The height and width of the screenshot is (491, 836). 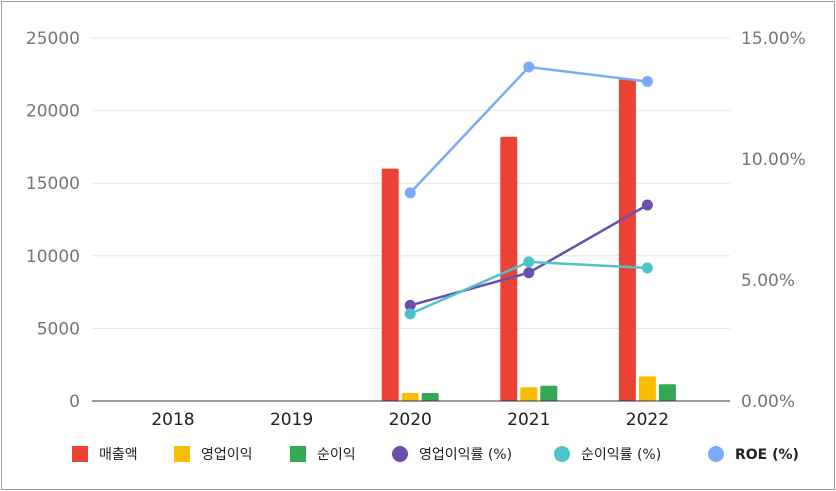 I want to click on legend-label: 매출액, so click(x=118, y=455).